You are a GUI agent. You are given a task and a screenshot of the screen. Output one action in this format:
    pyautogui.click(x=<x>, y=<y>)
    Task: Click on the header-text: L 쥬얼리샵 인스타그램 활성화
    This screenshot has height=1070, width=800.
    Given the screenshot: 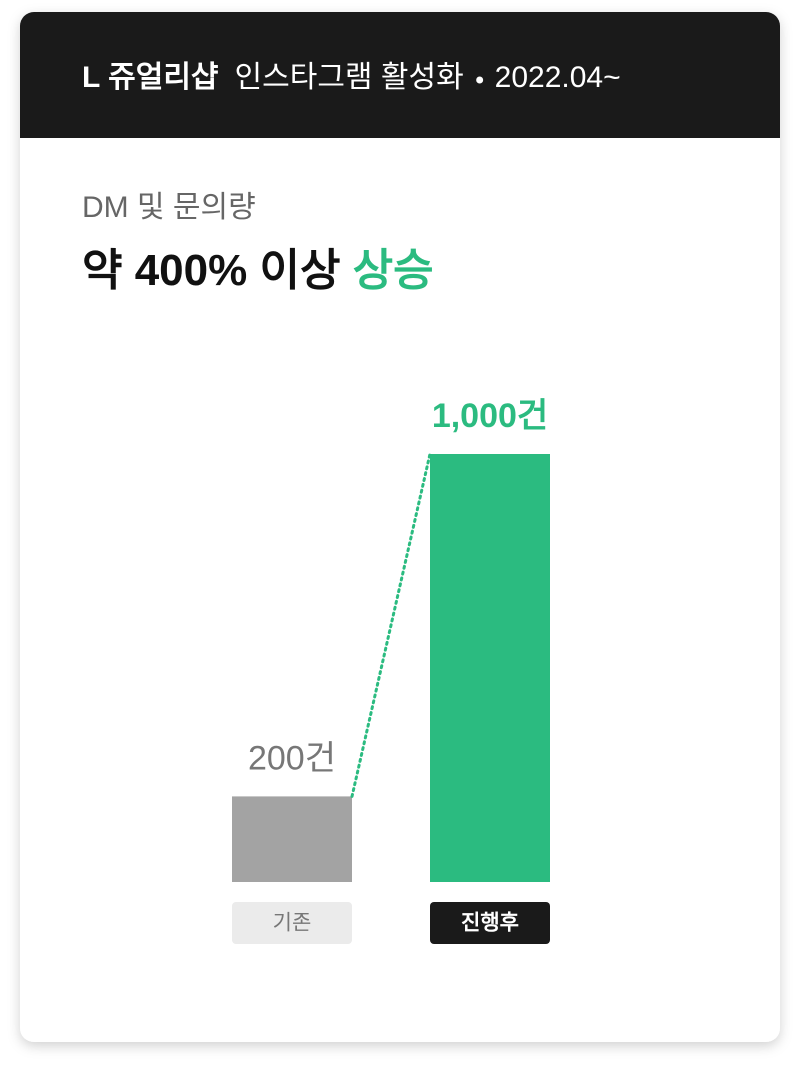 What is the action you would take?
    pyautogui.click(x=273, y=77)
    